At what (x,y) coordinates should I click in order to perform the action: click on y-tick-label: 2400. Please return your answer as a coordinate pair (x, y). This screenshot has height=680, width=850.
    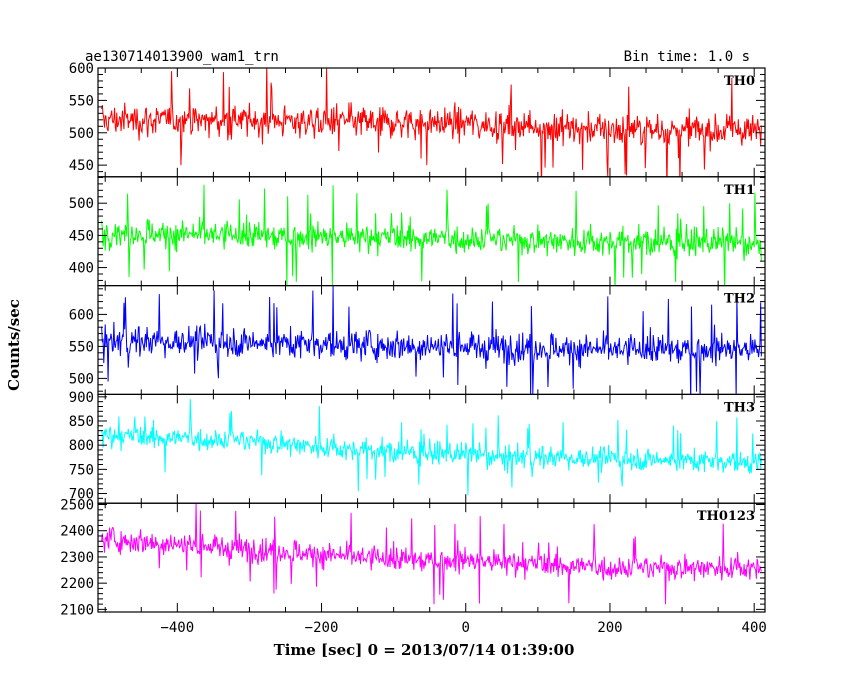
    Looking at the image, I should click on (77, 532).